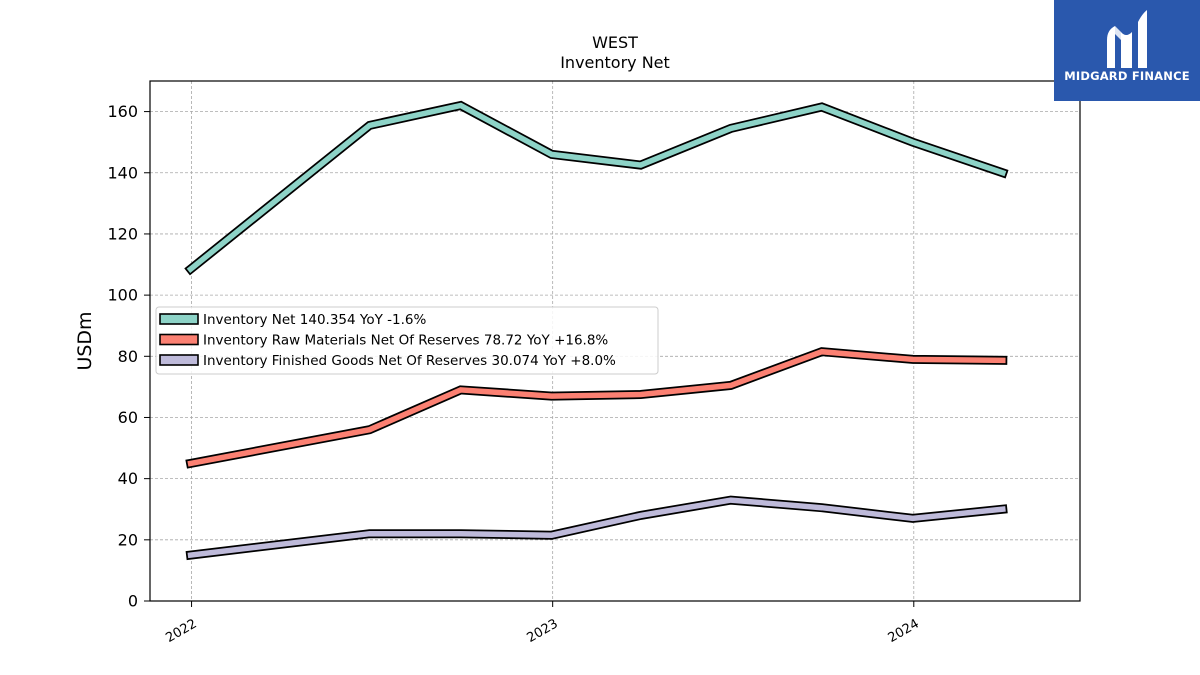 The width and height of the screenshot is (1200, 675). What do you see at coordinates (122, 233) in the screenshot?
I see `y-tick-label: 120` at bounding box center [122, 233].